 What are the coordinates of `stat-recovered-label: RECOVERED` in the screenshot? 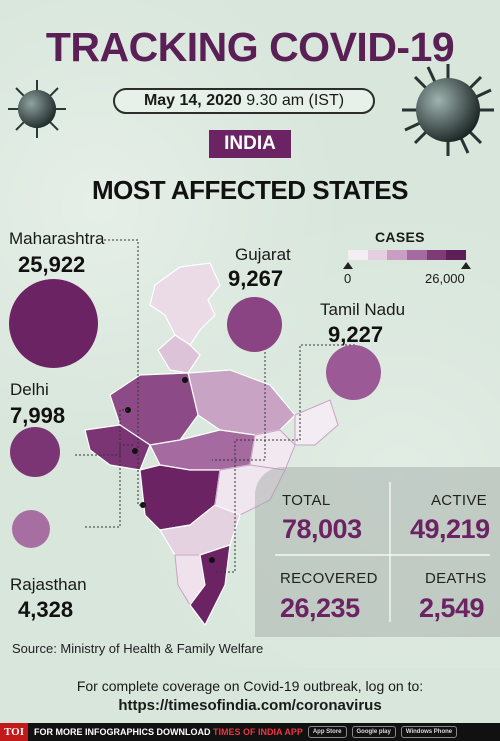 It's located at (329, 578).